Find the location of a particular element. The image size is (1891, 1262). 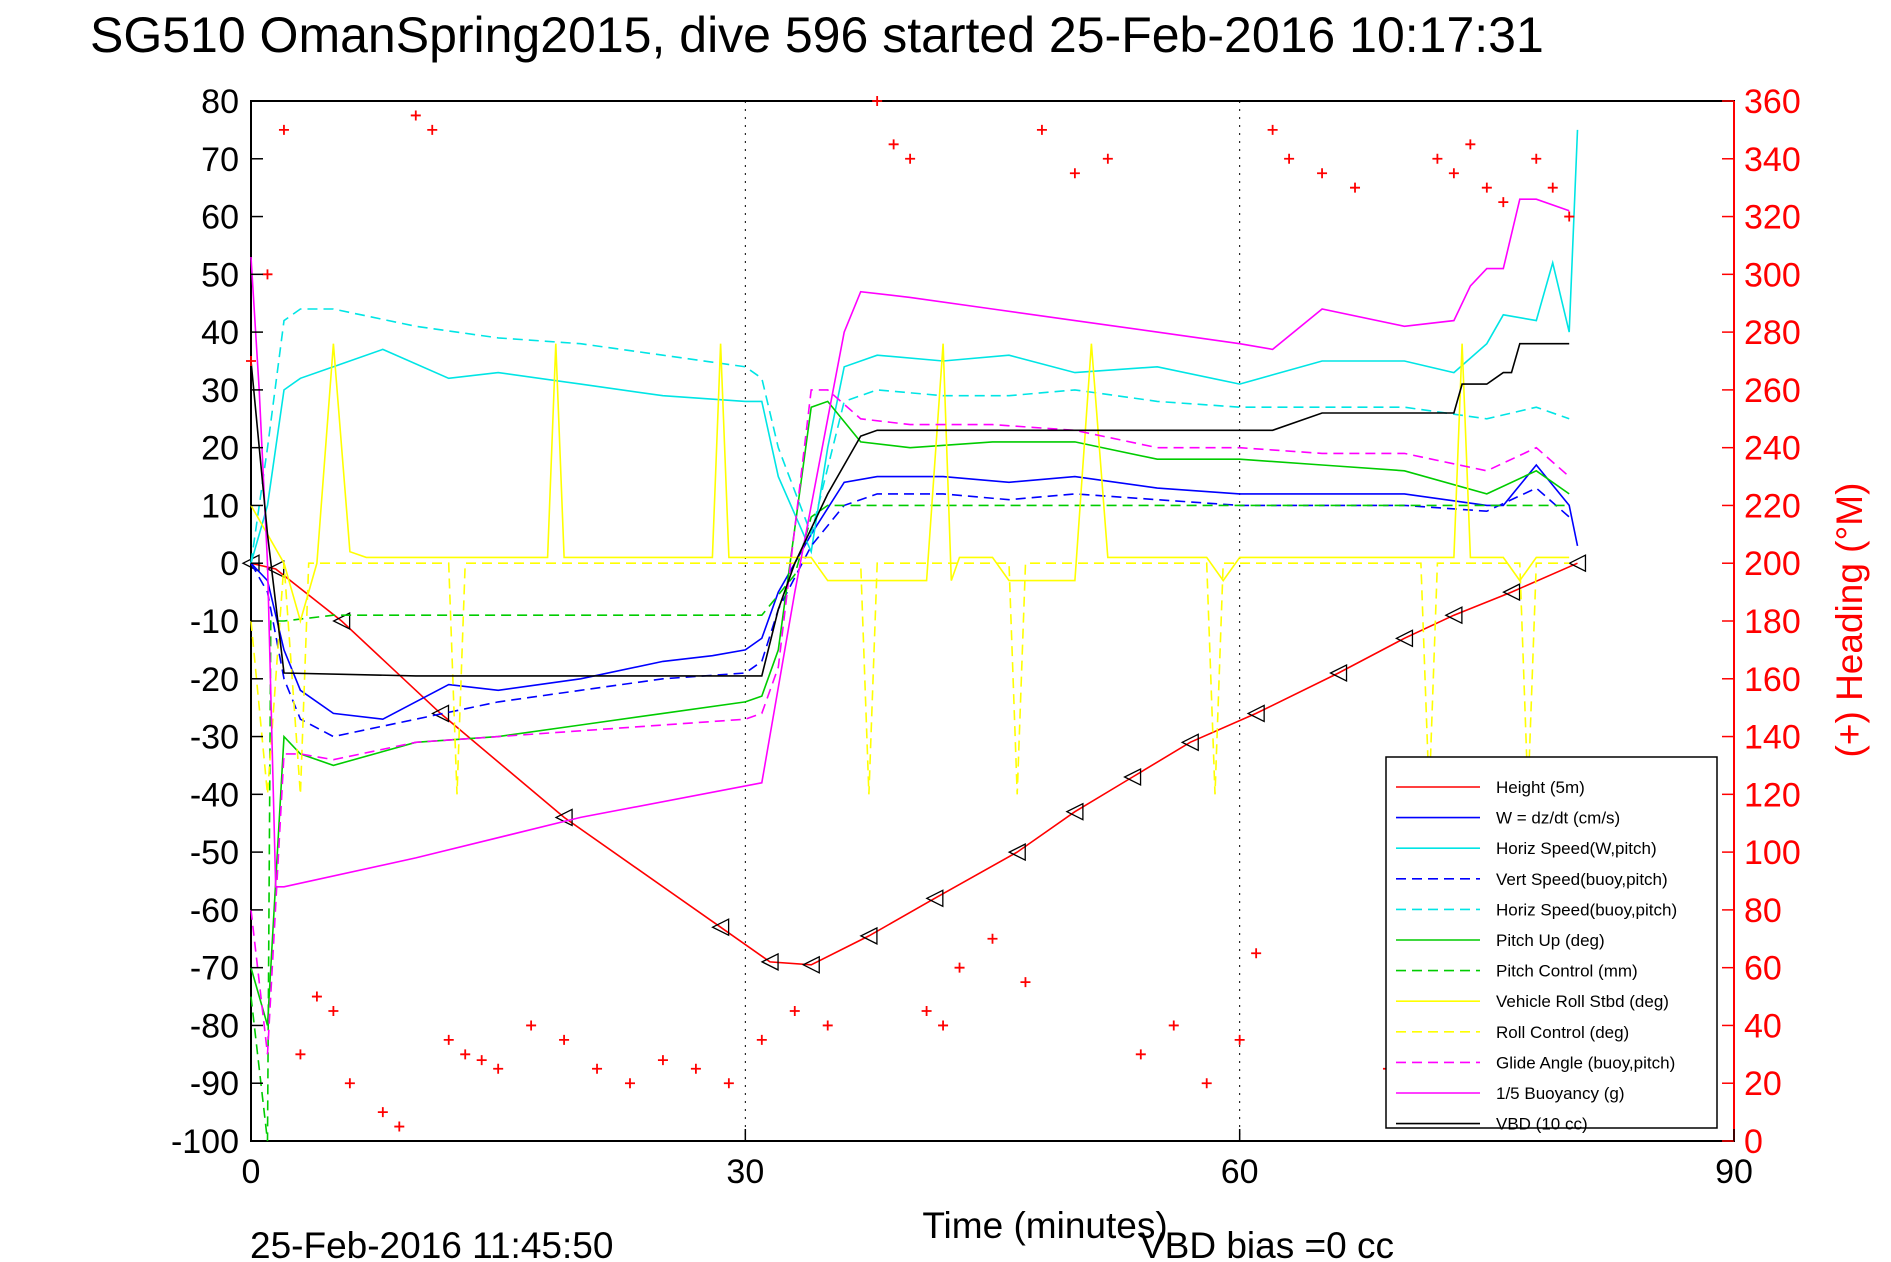

footer-vbd-bias: VBD bias =0 cc is located at coordinates (1267, 1243).